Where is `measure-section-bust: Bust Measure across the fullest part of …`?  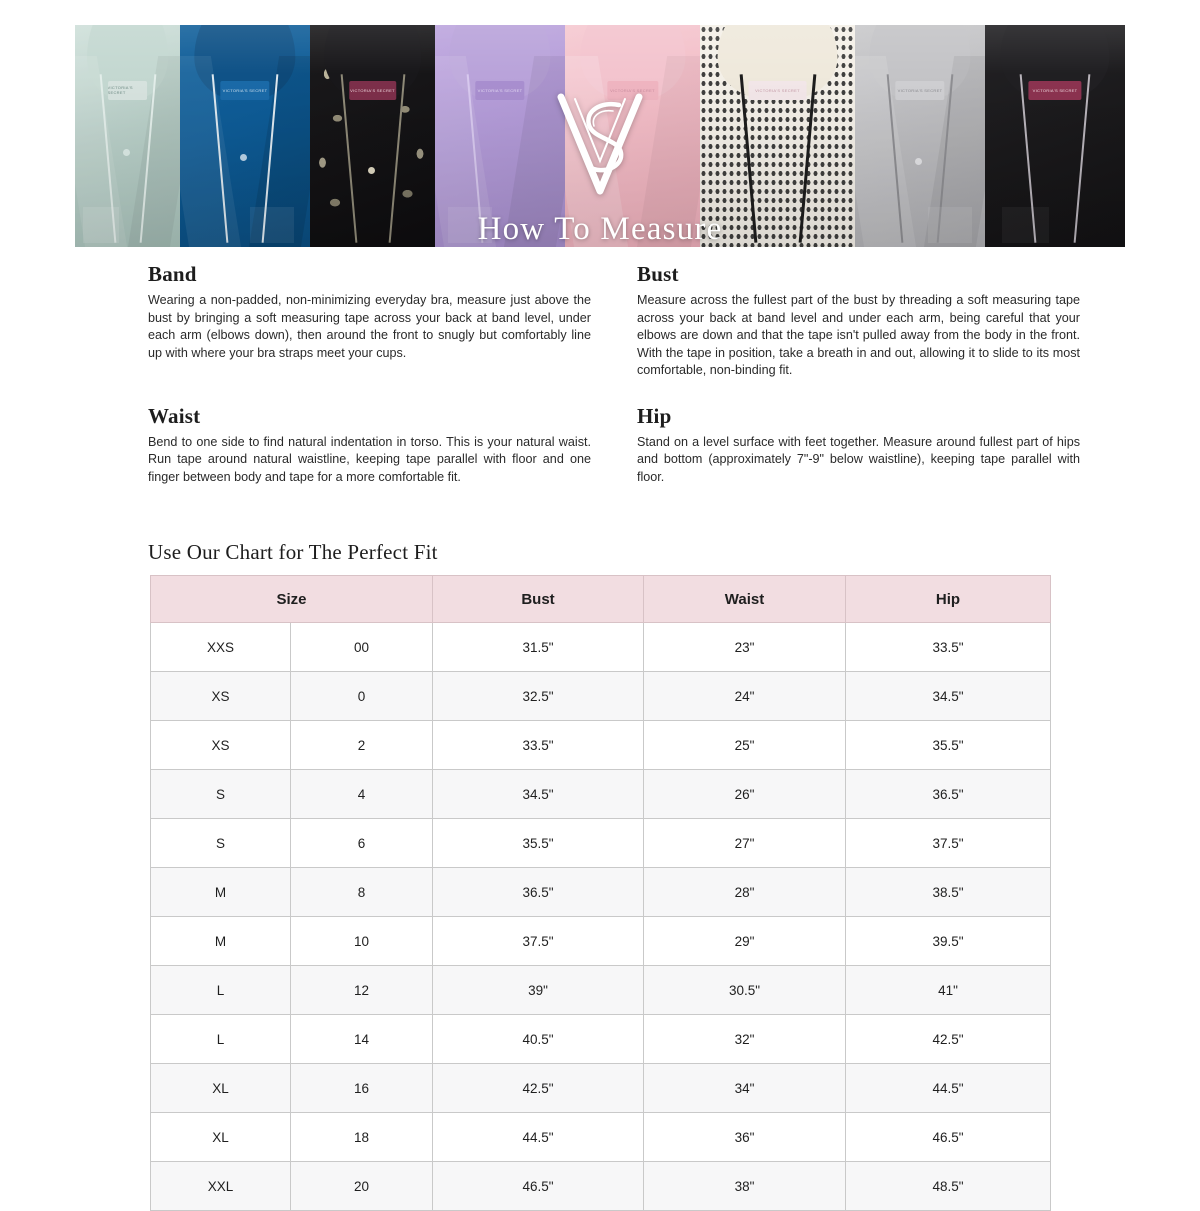 measure-section-bust: Bust Measure across the fullest part of … is located at coordinates (858, 321).